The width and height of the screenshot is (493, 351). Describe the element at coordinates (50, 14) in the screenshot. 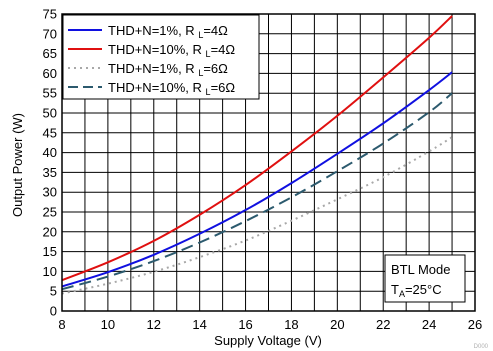

I see `y-tick-label: 75` at that location.